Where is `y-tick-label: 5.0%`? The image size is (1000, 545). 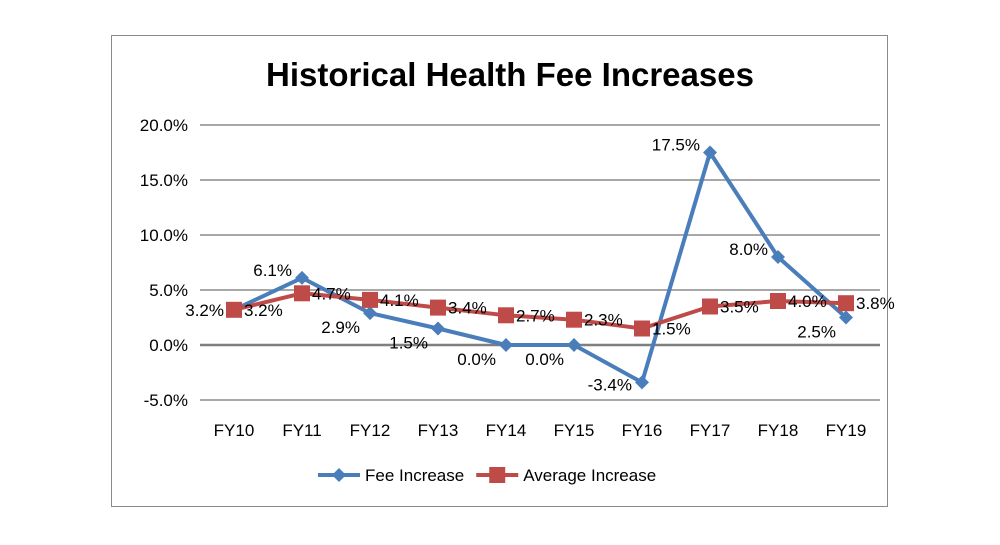 y-tick-label: 5.0% is located at coordinates (168, 290).